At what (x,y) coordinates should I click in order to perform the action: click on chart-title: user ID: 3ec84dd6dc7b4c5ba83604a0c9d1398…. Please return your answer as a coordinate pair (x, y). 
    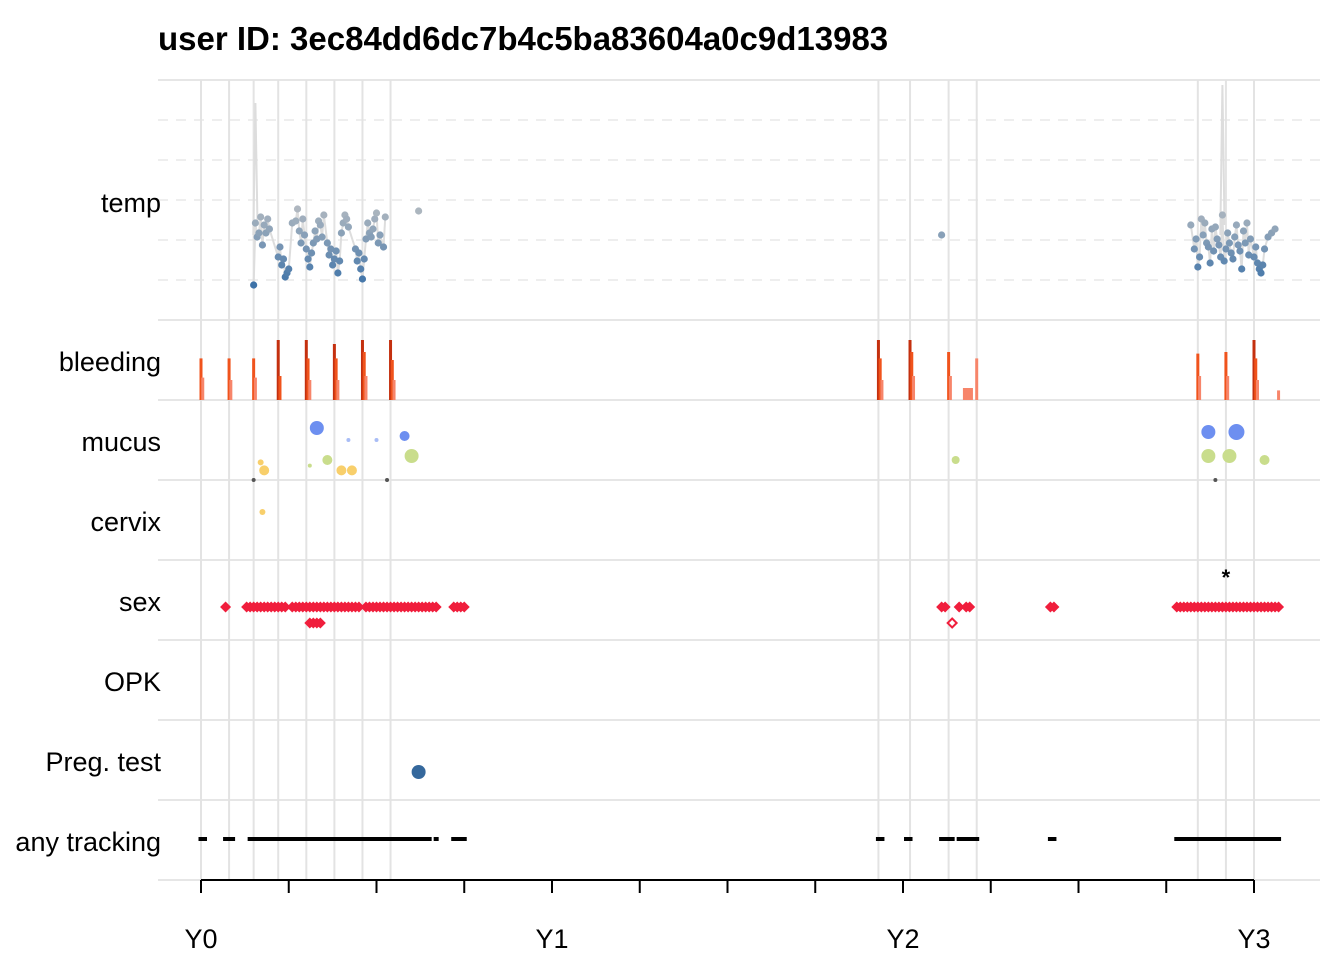
    Looking at the image, I should click on (523, 38).